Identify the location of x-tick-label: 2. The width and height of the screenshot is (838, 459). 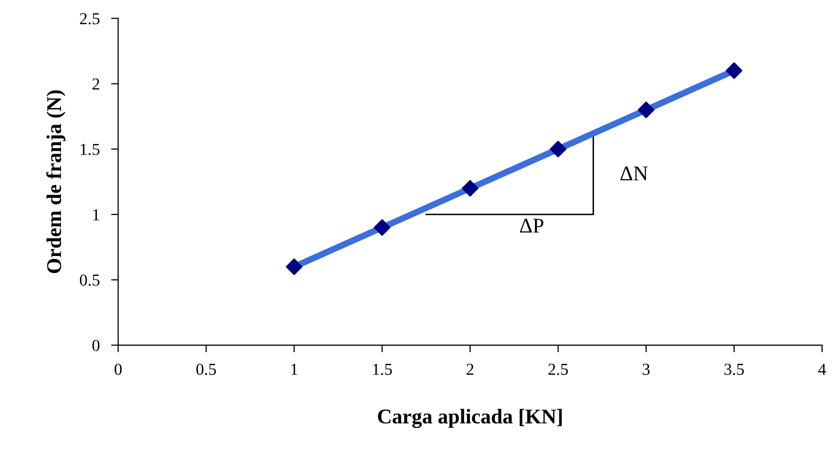
(470, 369).